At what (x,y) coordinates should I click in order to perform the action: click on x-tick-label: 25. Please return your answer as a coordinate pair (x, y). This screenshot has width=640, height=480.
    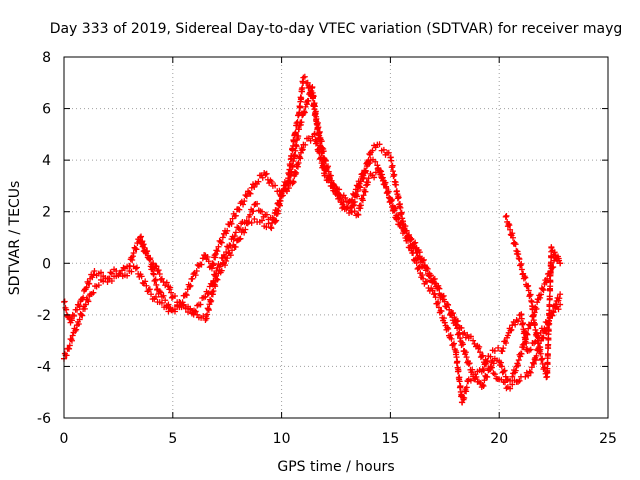
    Looking at the image, I should click on (608, 439).